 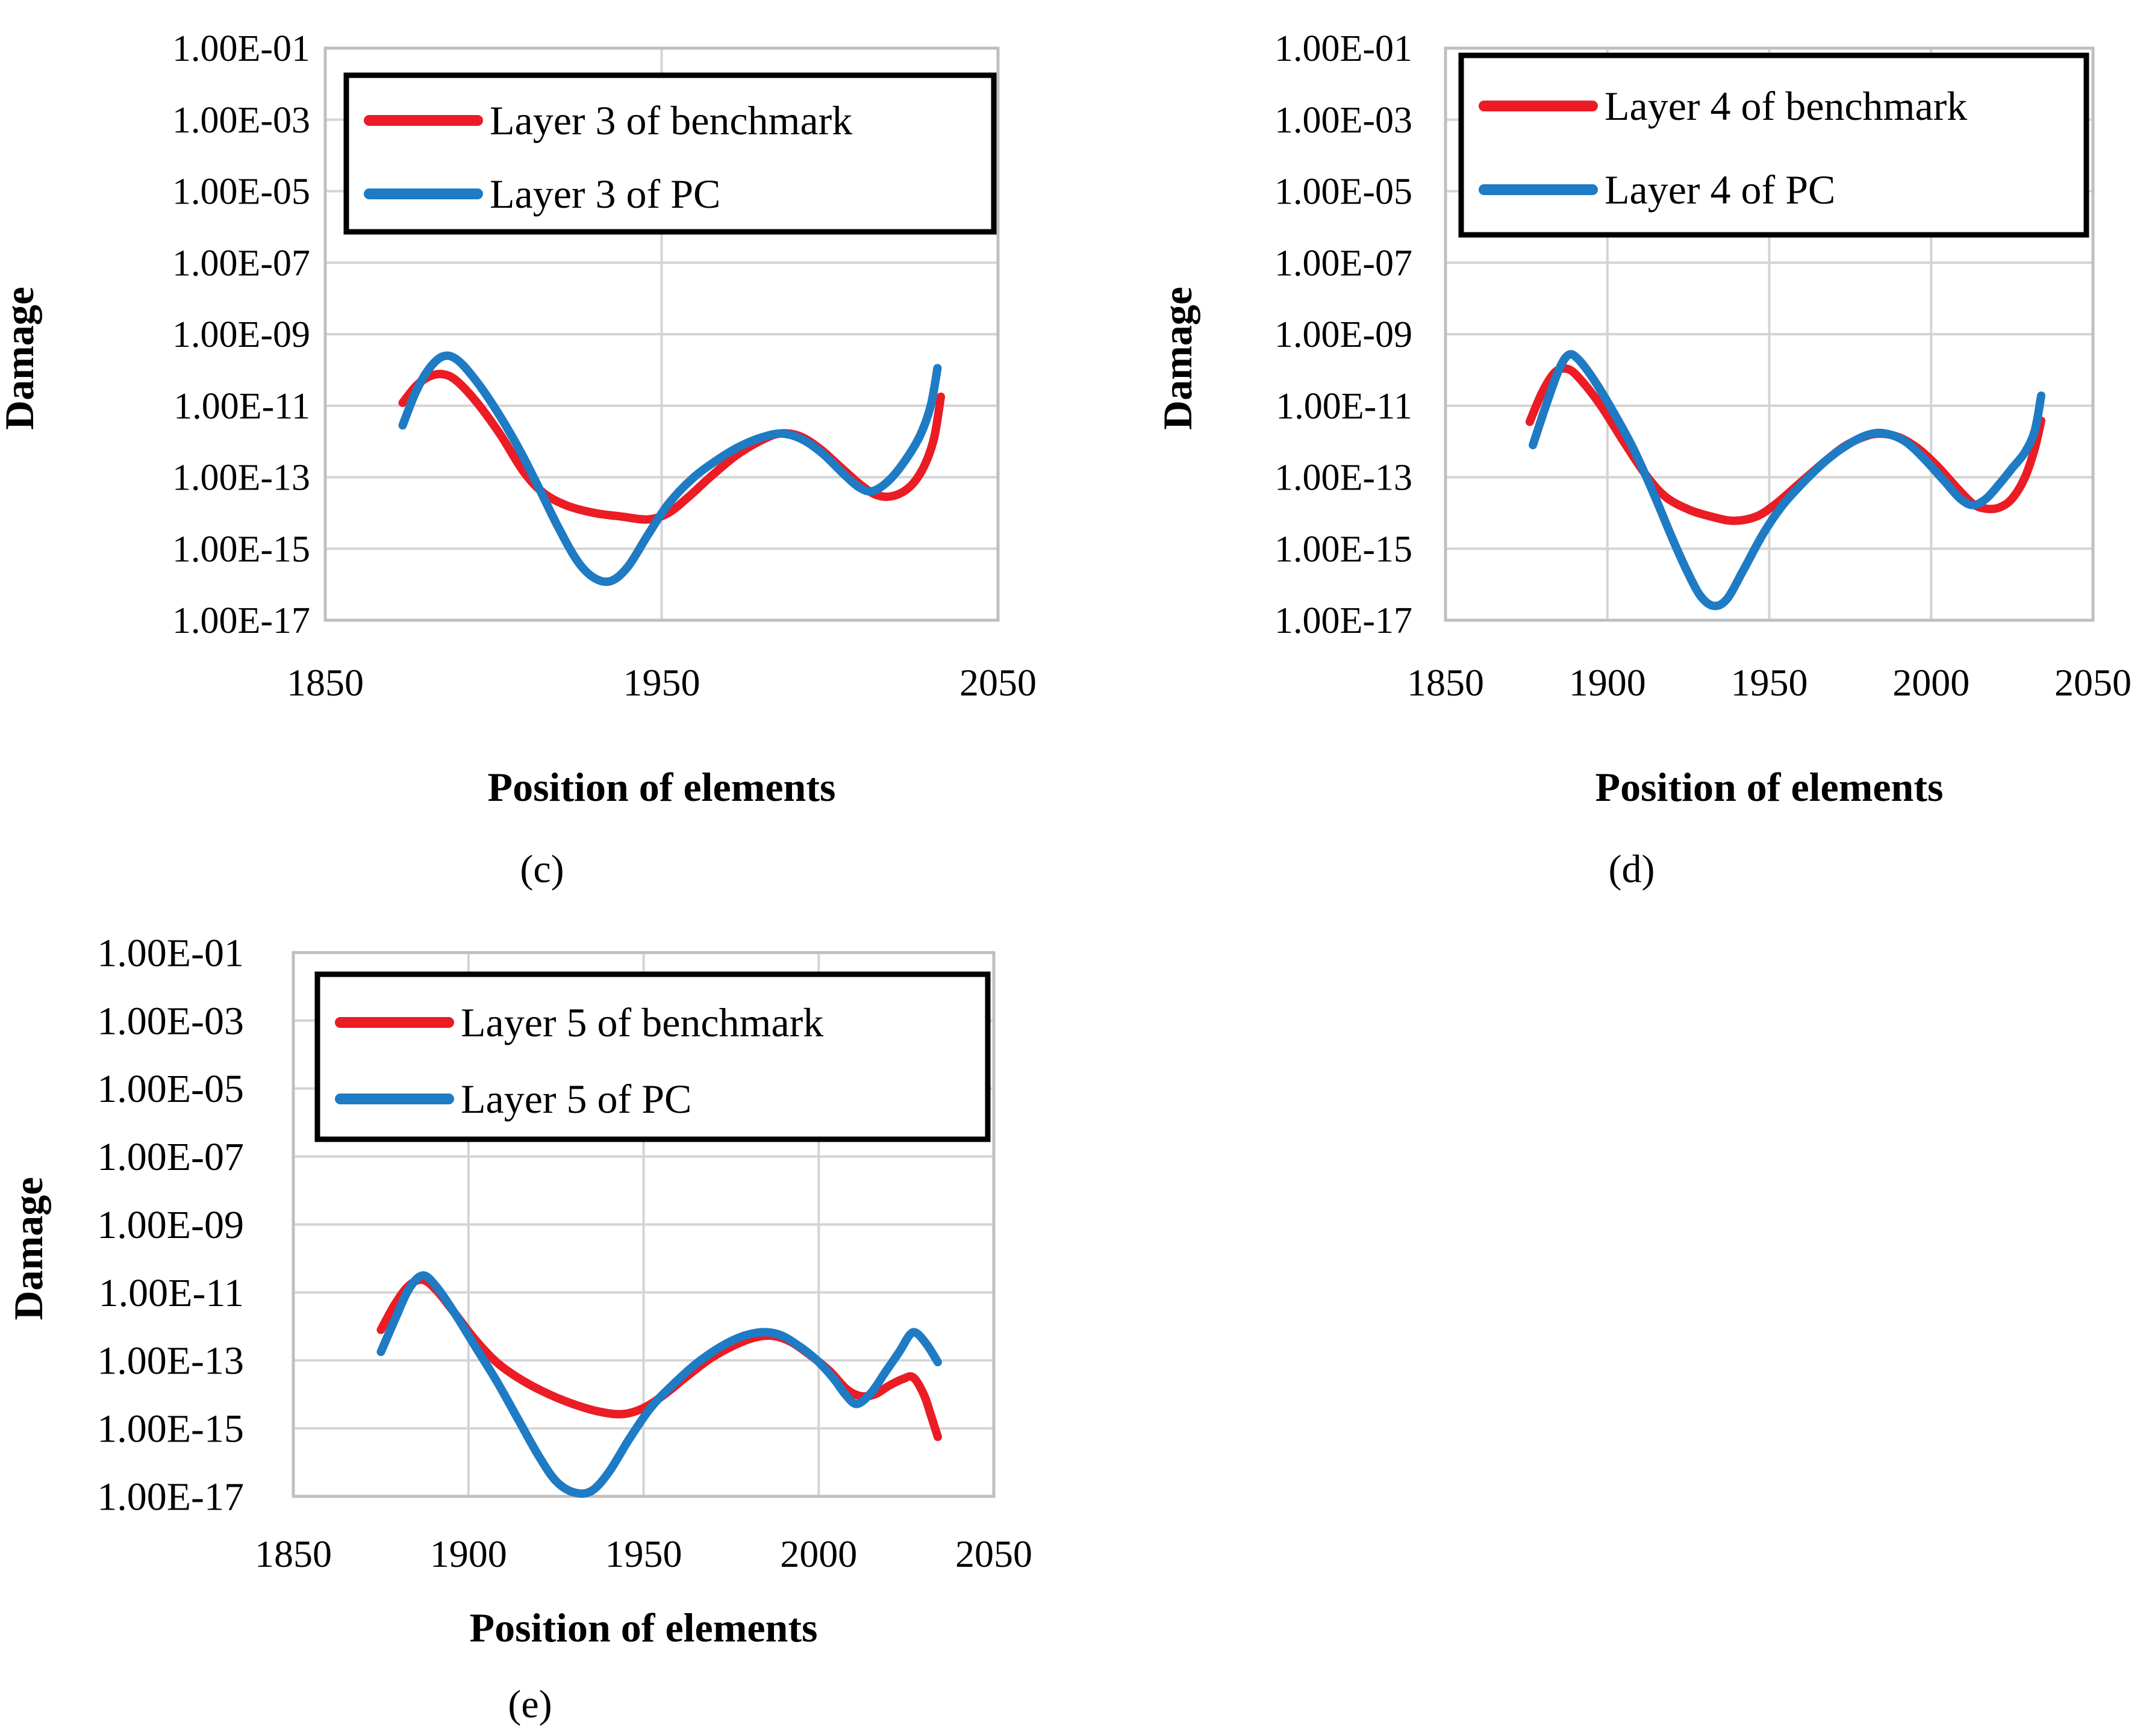 I want to click on subplot-caption: (e), so click(x=530, y=1704).